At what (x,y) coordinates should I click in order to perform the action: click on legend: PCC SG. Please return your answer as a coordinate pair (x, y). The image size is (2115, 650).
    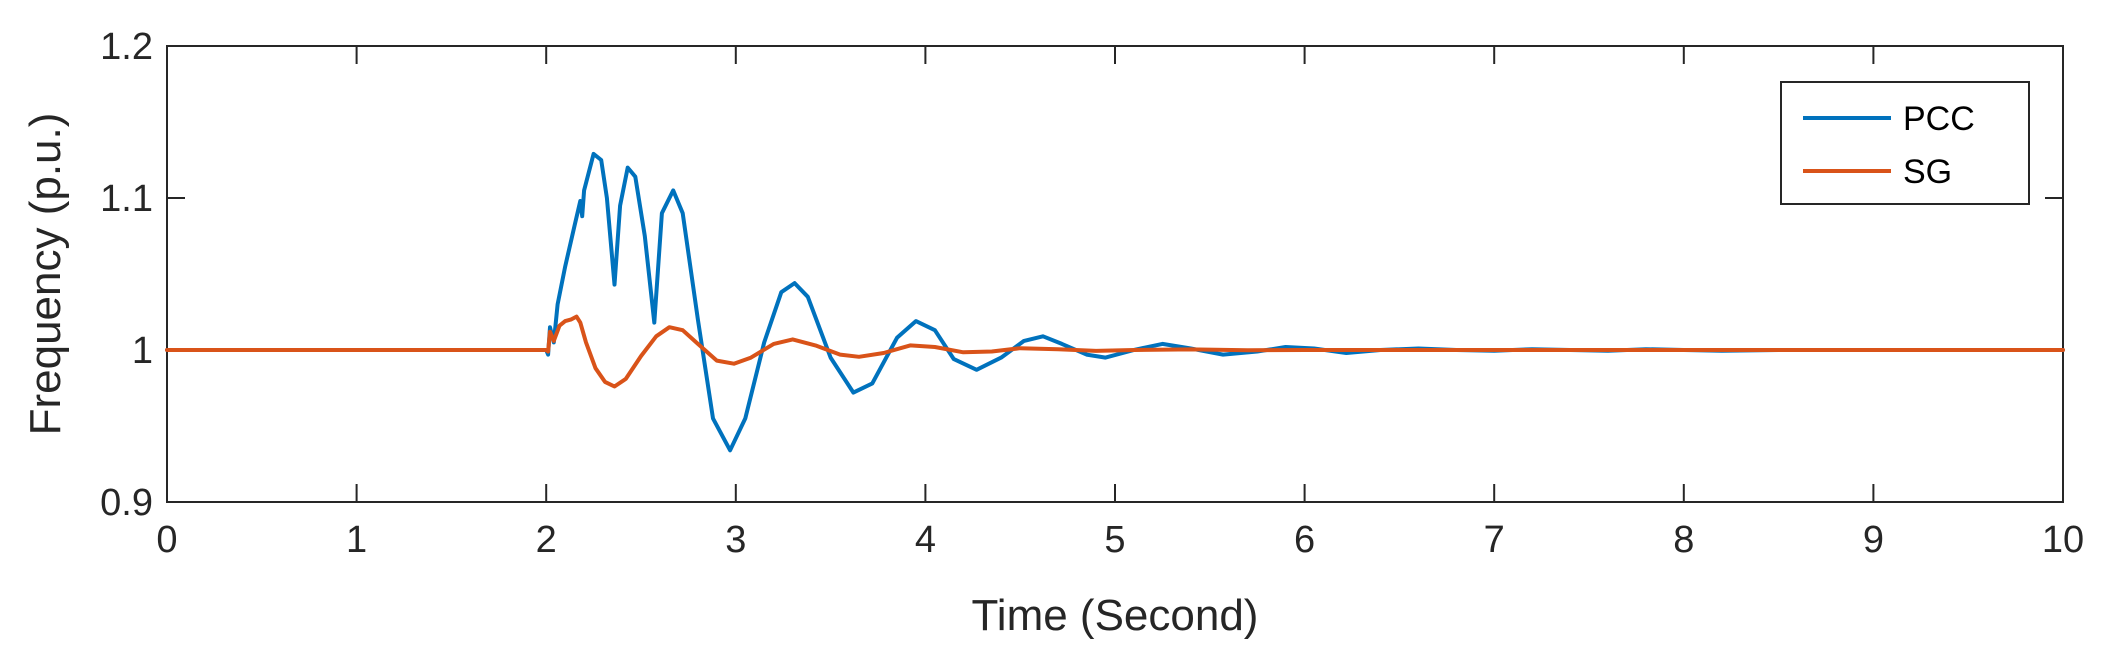
    Looking at the image, I should click on (1905, 143).